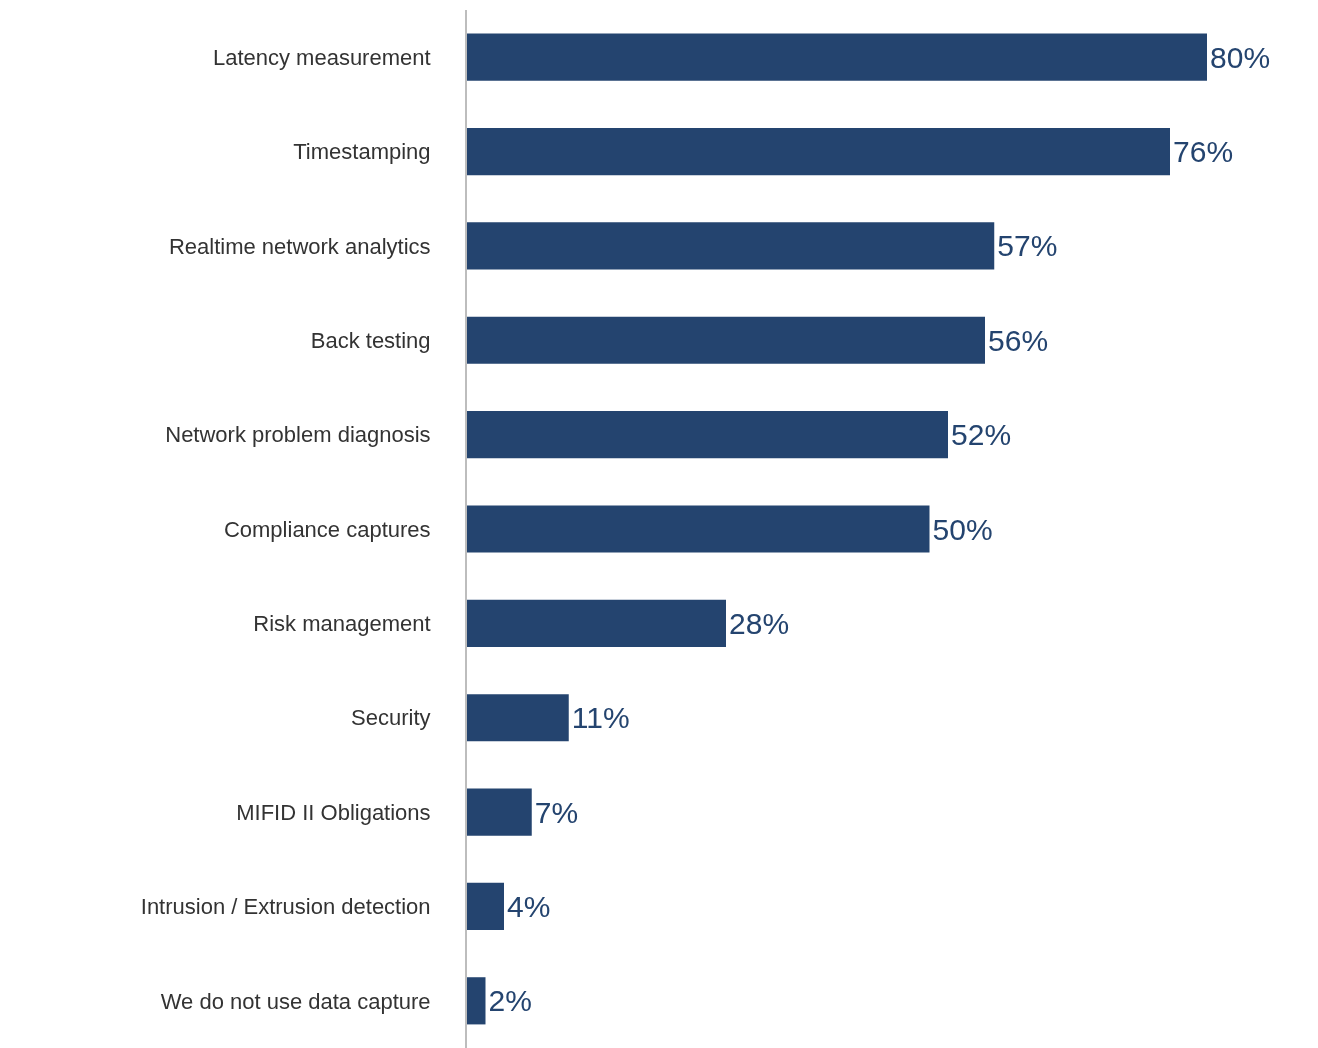 Image resolution: width=1318 pixels, height=1048 pixels. I want to click on y-tick-label: Latency measurement, so click(321, 57).